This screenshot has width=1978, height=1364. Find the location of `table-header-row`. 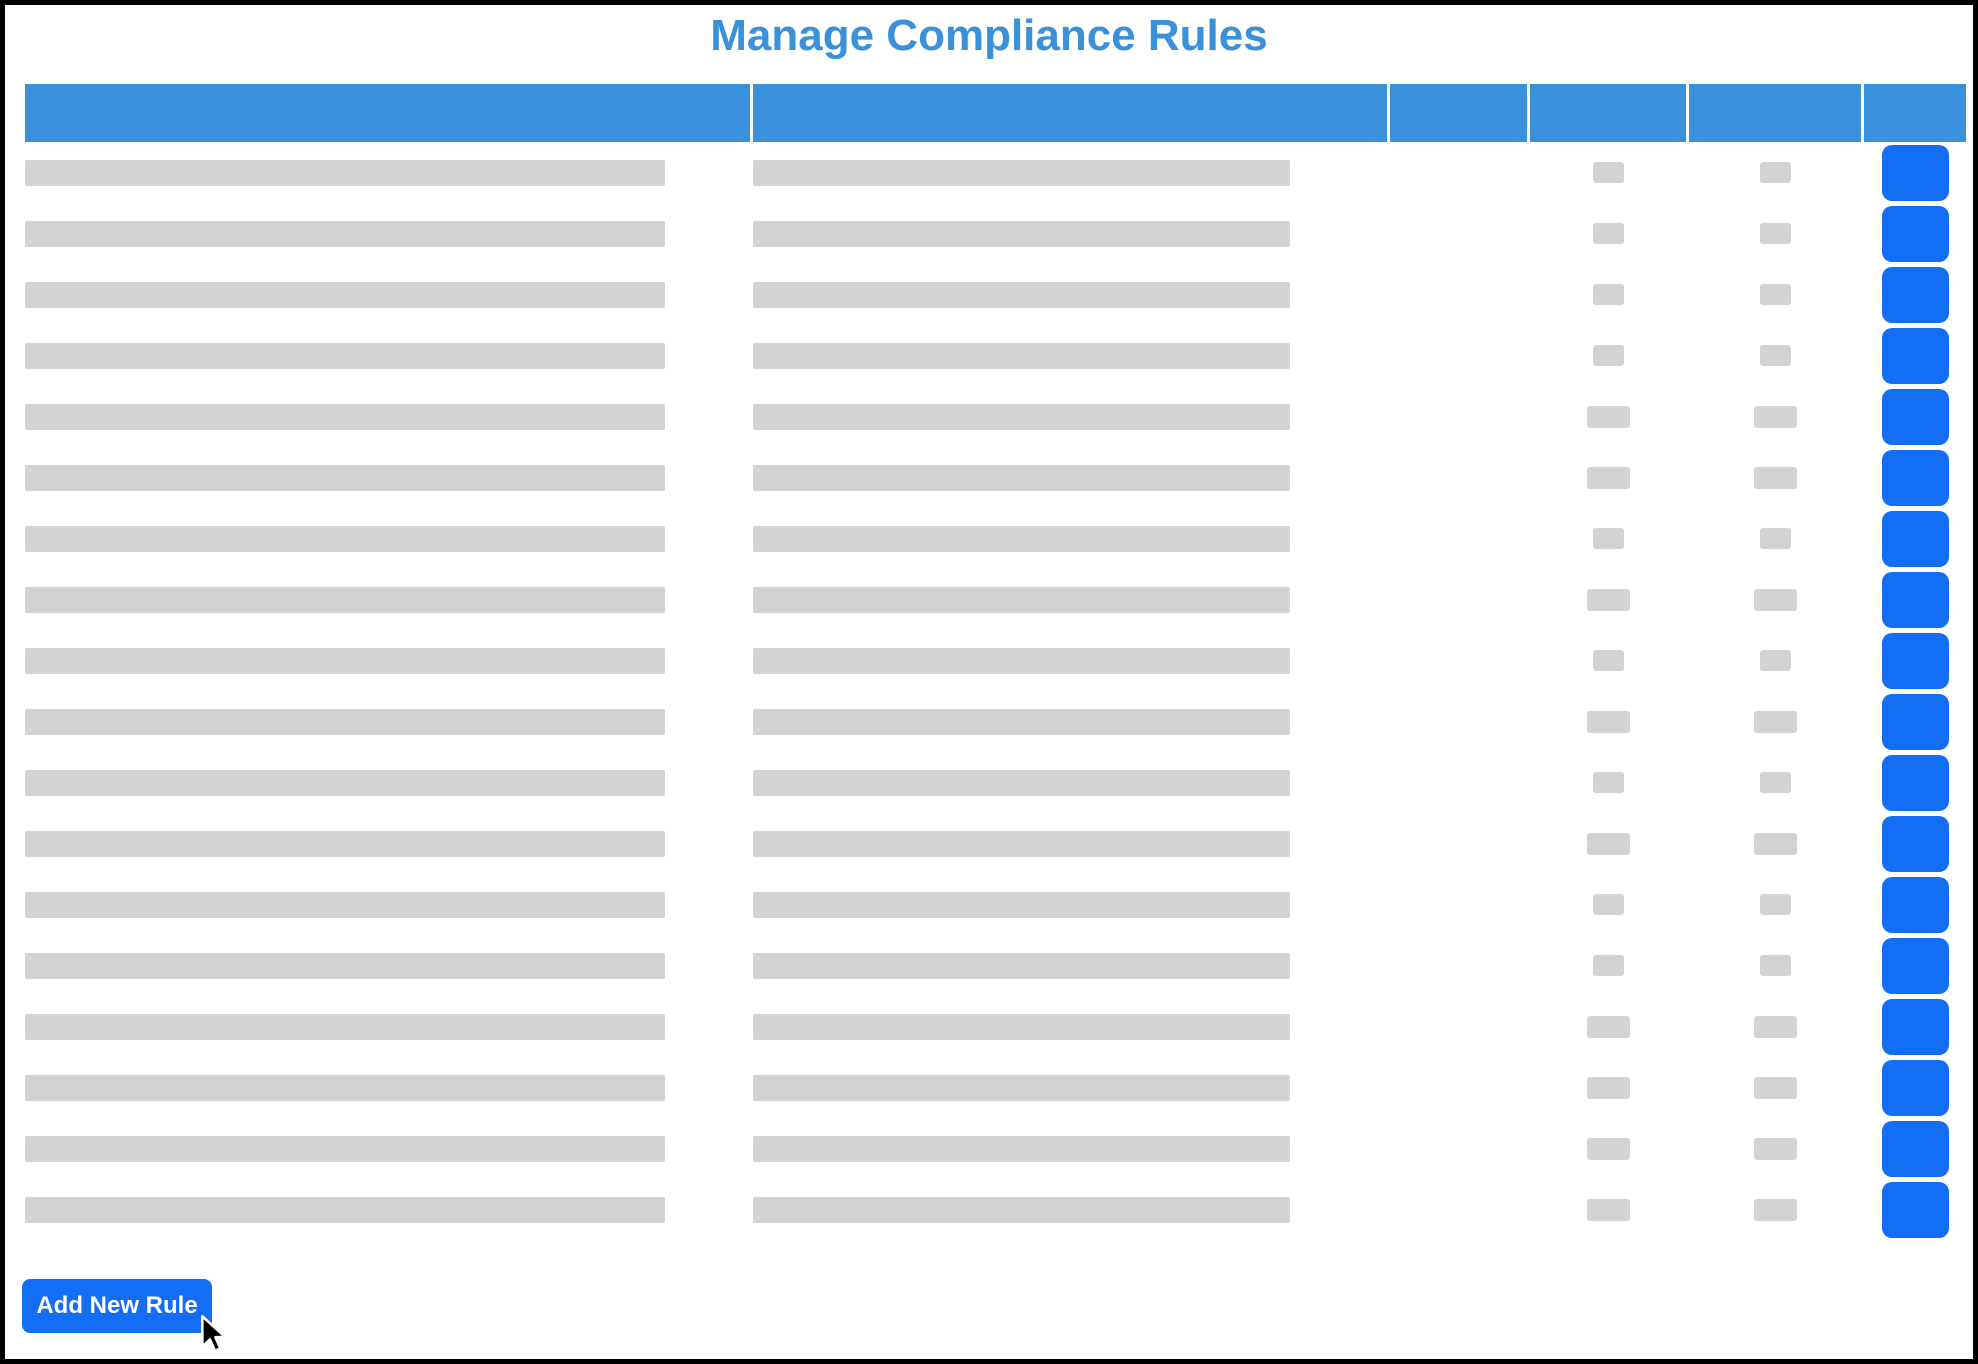

table-header-row is located at coordinates (995, 113).